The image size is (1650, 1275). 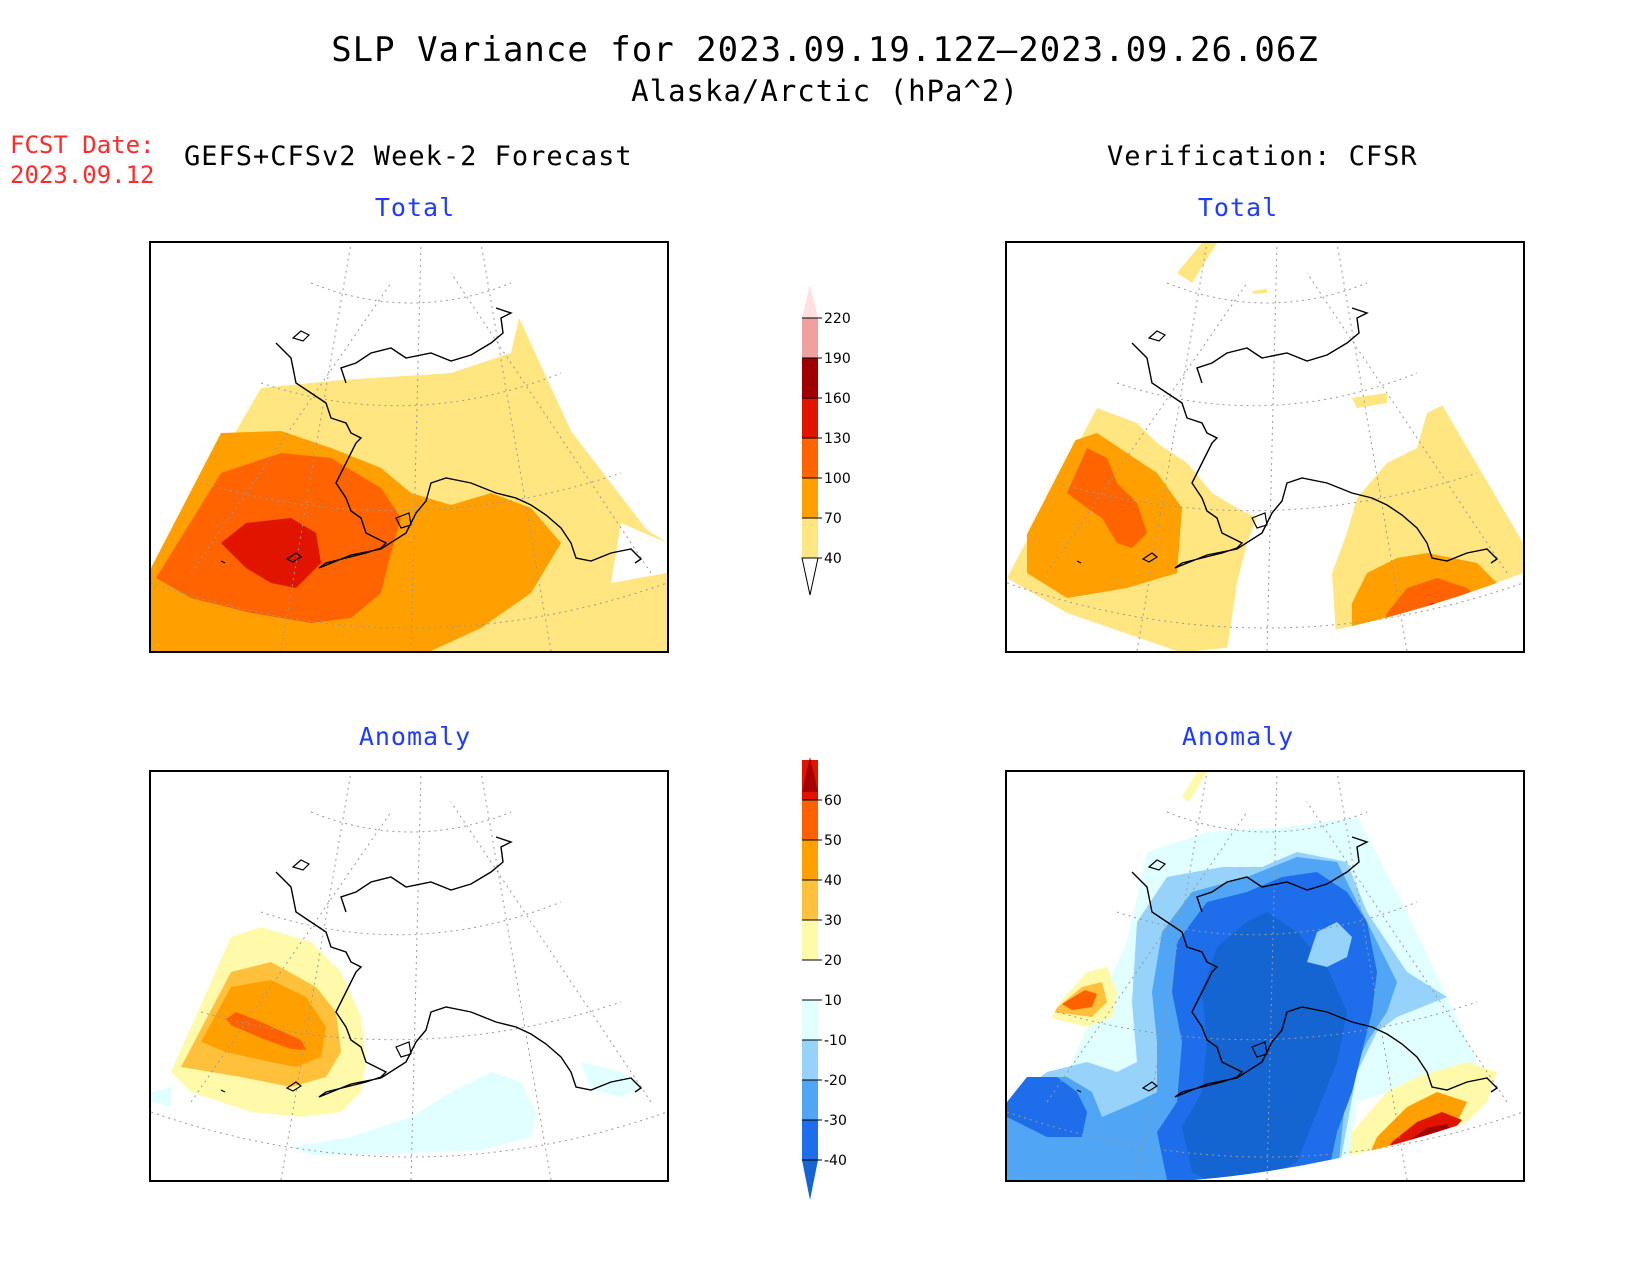 What do you see at coordinates (833, 921) in the screenshot?
I see `cbar-anom-label-6: 30` at bounding box center [833, 921].